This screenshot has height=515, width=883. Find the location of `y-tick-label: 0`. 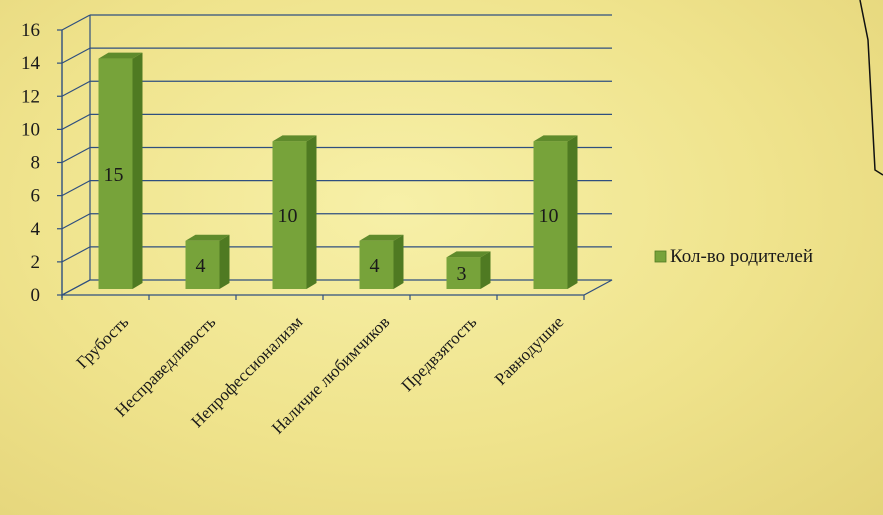

y-tick-label: 0 is located at coordinates (36, 295).